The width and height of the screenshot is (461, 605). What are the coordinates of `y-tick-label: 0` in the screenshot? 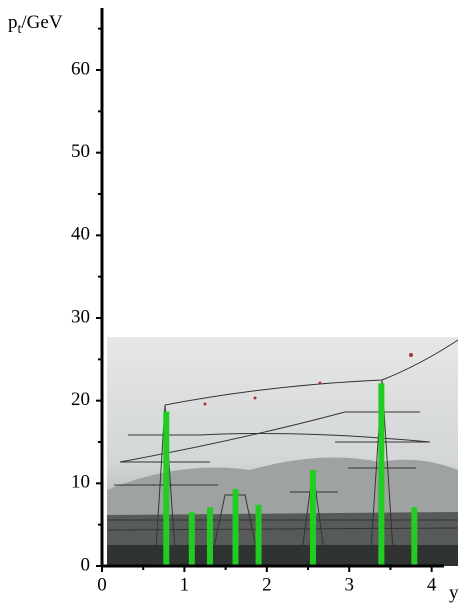 It's located at (86, 564).